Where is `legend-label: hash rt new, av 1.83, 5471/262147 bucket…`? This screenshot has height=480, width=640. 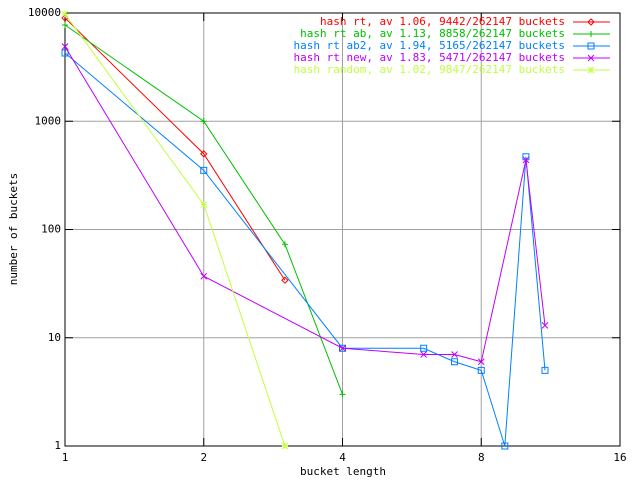 legend-label: hash rt new, av 1.83, 5471/262147 bucket… is located at coordinates (429, 57).